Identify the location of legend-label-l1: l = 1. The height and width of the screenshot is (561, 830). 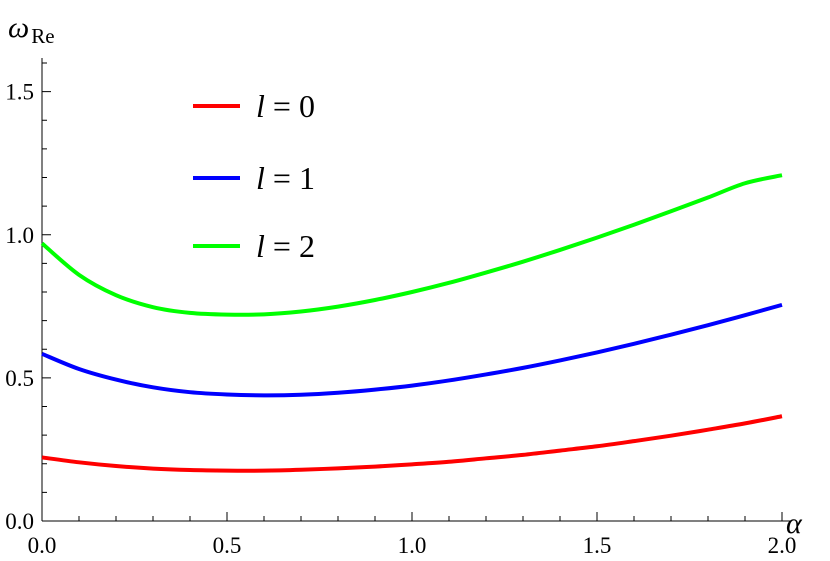
(285, 178).